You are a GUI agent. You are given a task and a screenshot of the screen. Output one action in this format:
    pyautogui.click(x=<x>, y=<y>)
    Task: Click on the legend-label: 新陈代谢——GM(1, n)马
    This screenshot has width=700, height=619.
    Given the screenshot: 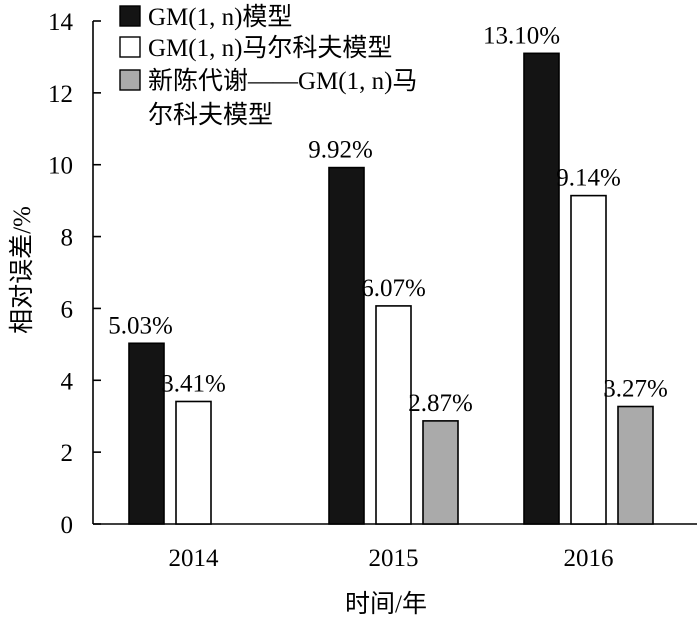 What is the action you would take?
    pyautogui.click(x=282, y=81)
    